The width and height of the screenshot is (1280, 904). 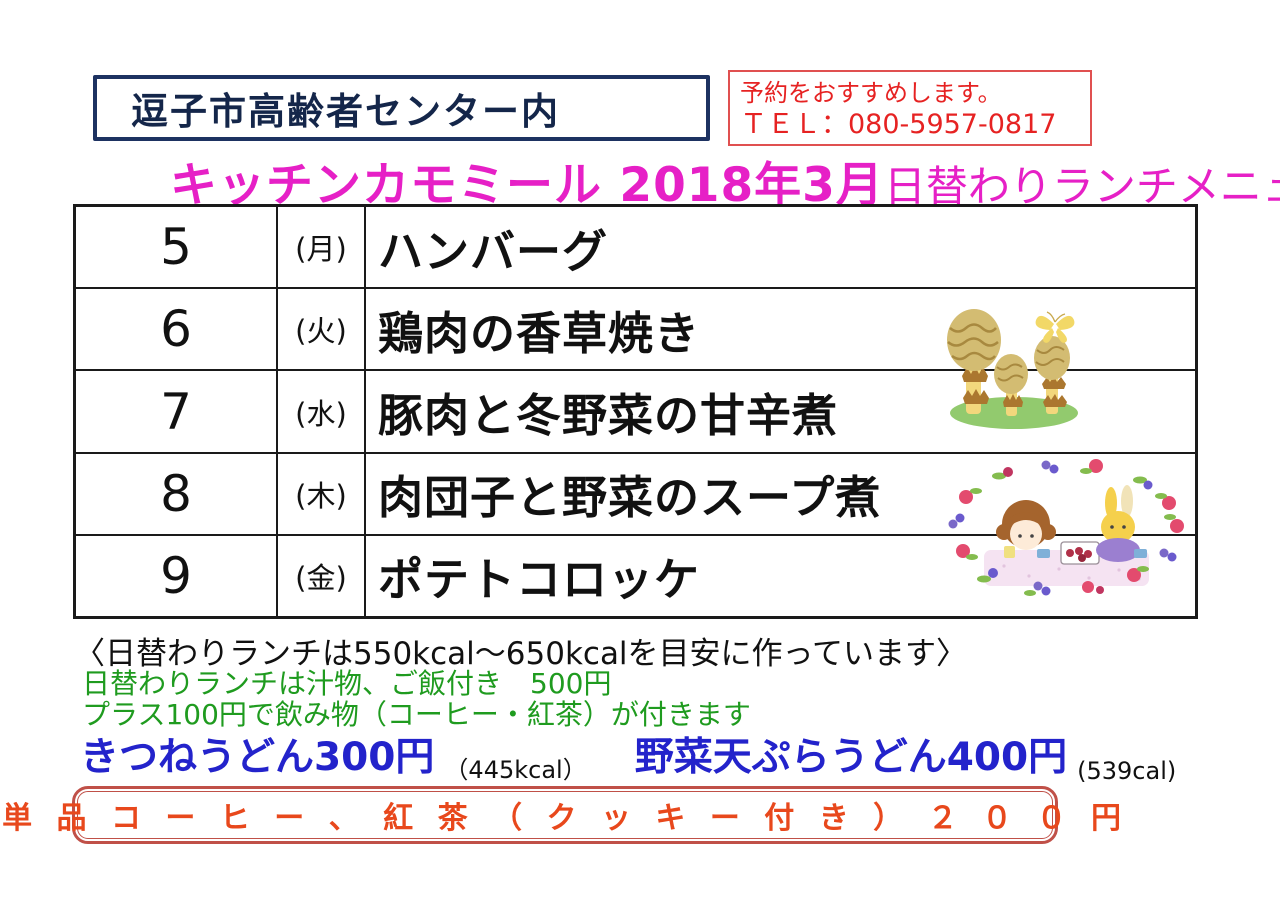 I want to click on drink-option-line: プラス100円で飲み物（コーヒー・紅茶）が付きます, so click(x=416, y=714).